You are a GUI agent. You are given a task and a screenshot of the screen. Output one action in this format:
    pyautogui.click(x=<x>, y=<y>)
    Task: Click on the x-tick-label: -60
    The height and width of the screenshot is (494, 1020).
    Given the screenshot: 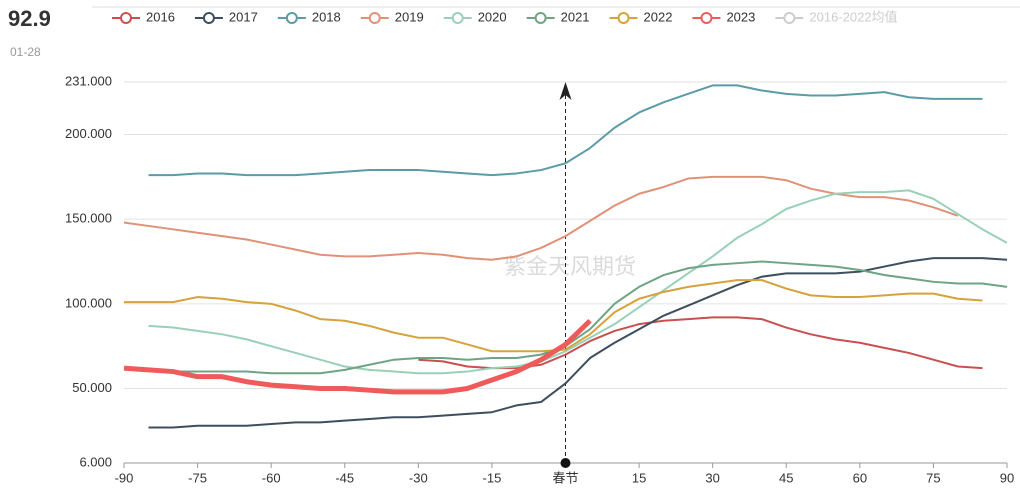 What is the action you would take?
    pyautogui.click(x=271, y=477)
    